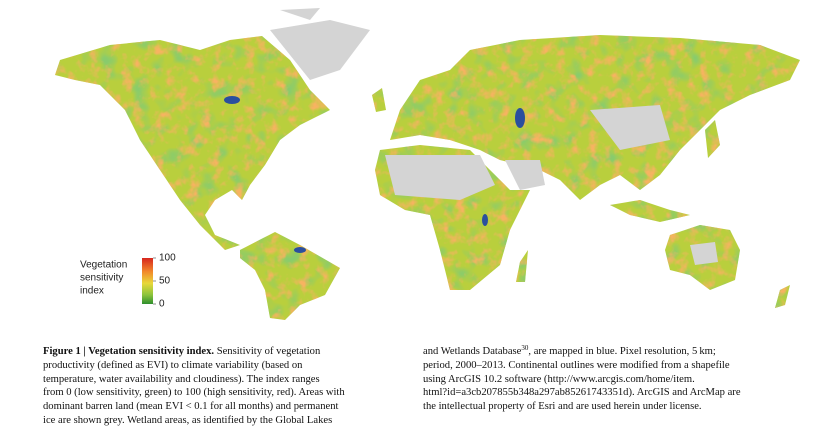  Describe the element at coordinates (103, 265) in the screenshot. I see `legend-title: Vegetation` at that location.